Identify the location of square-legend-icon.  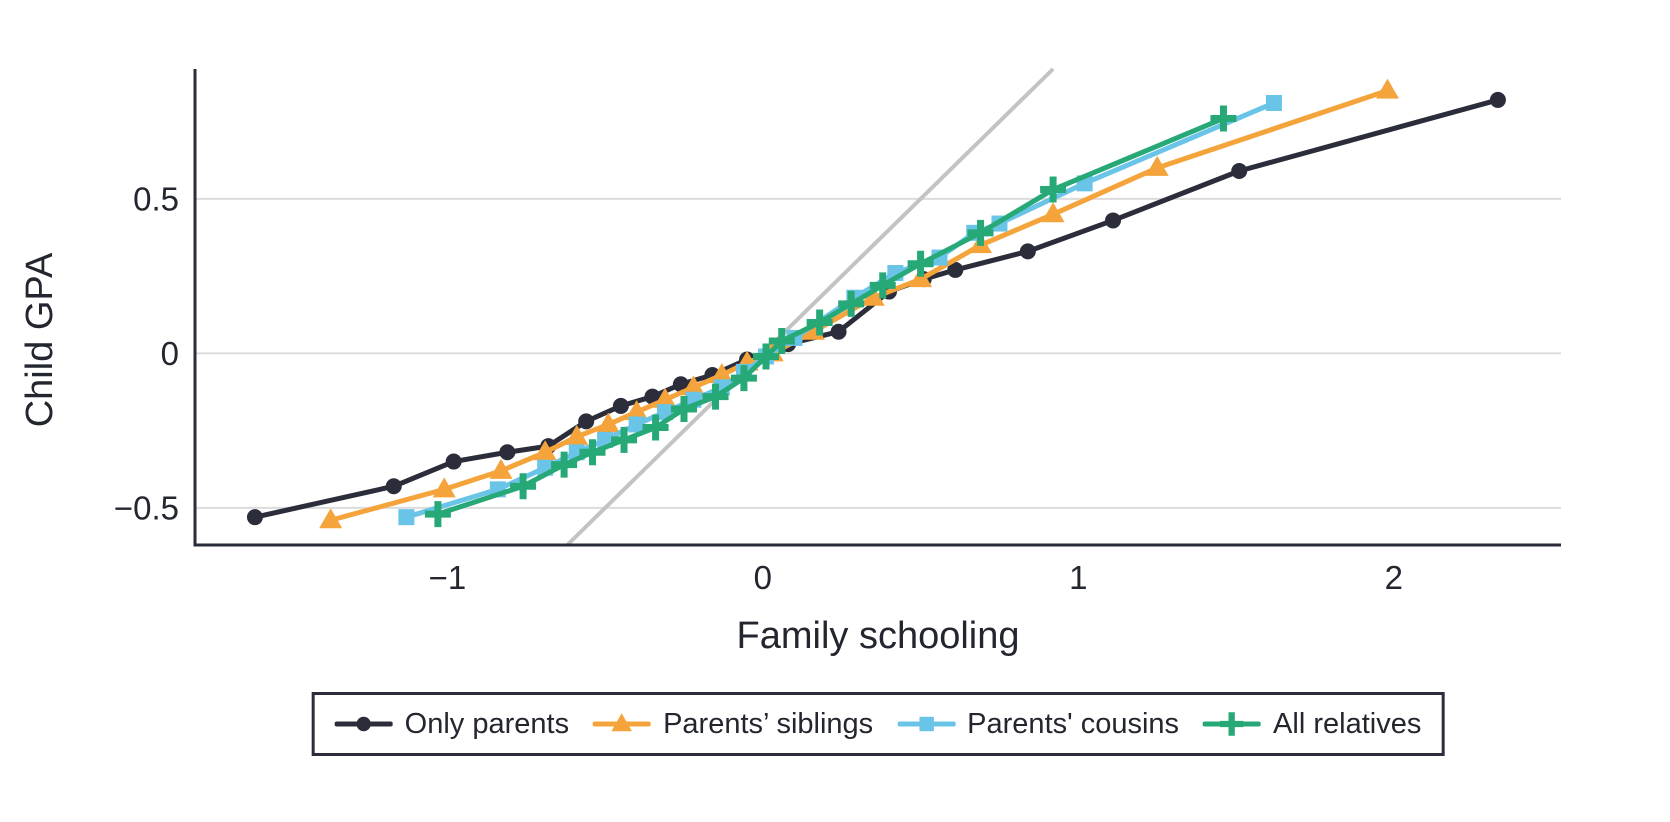
(926, 724).